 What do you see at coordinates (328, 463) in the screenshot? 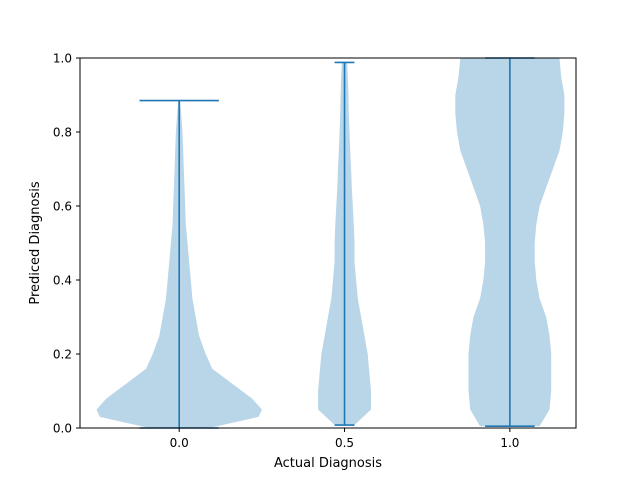
I see `x-axis-label: Actual Diagnosis` at bounding box center [328, 463].